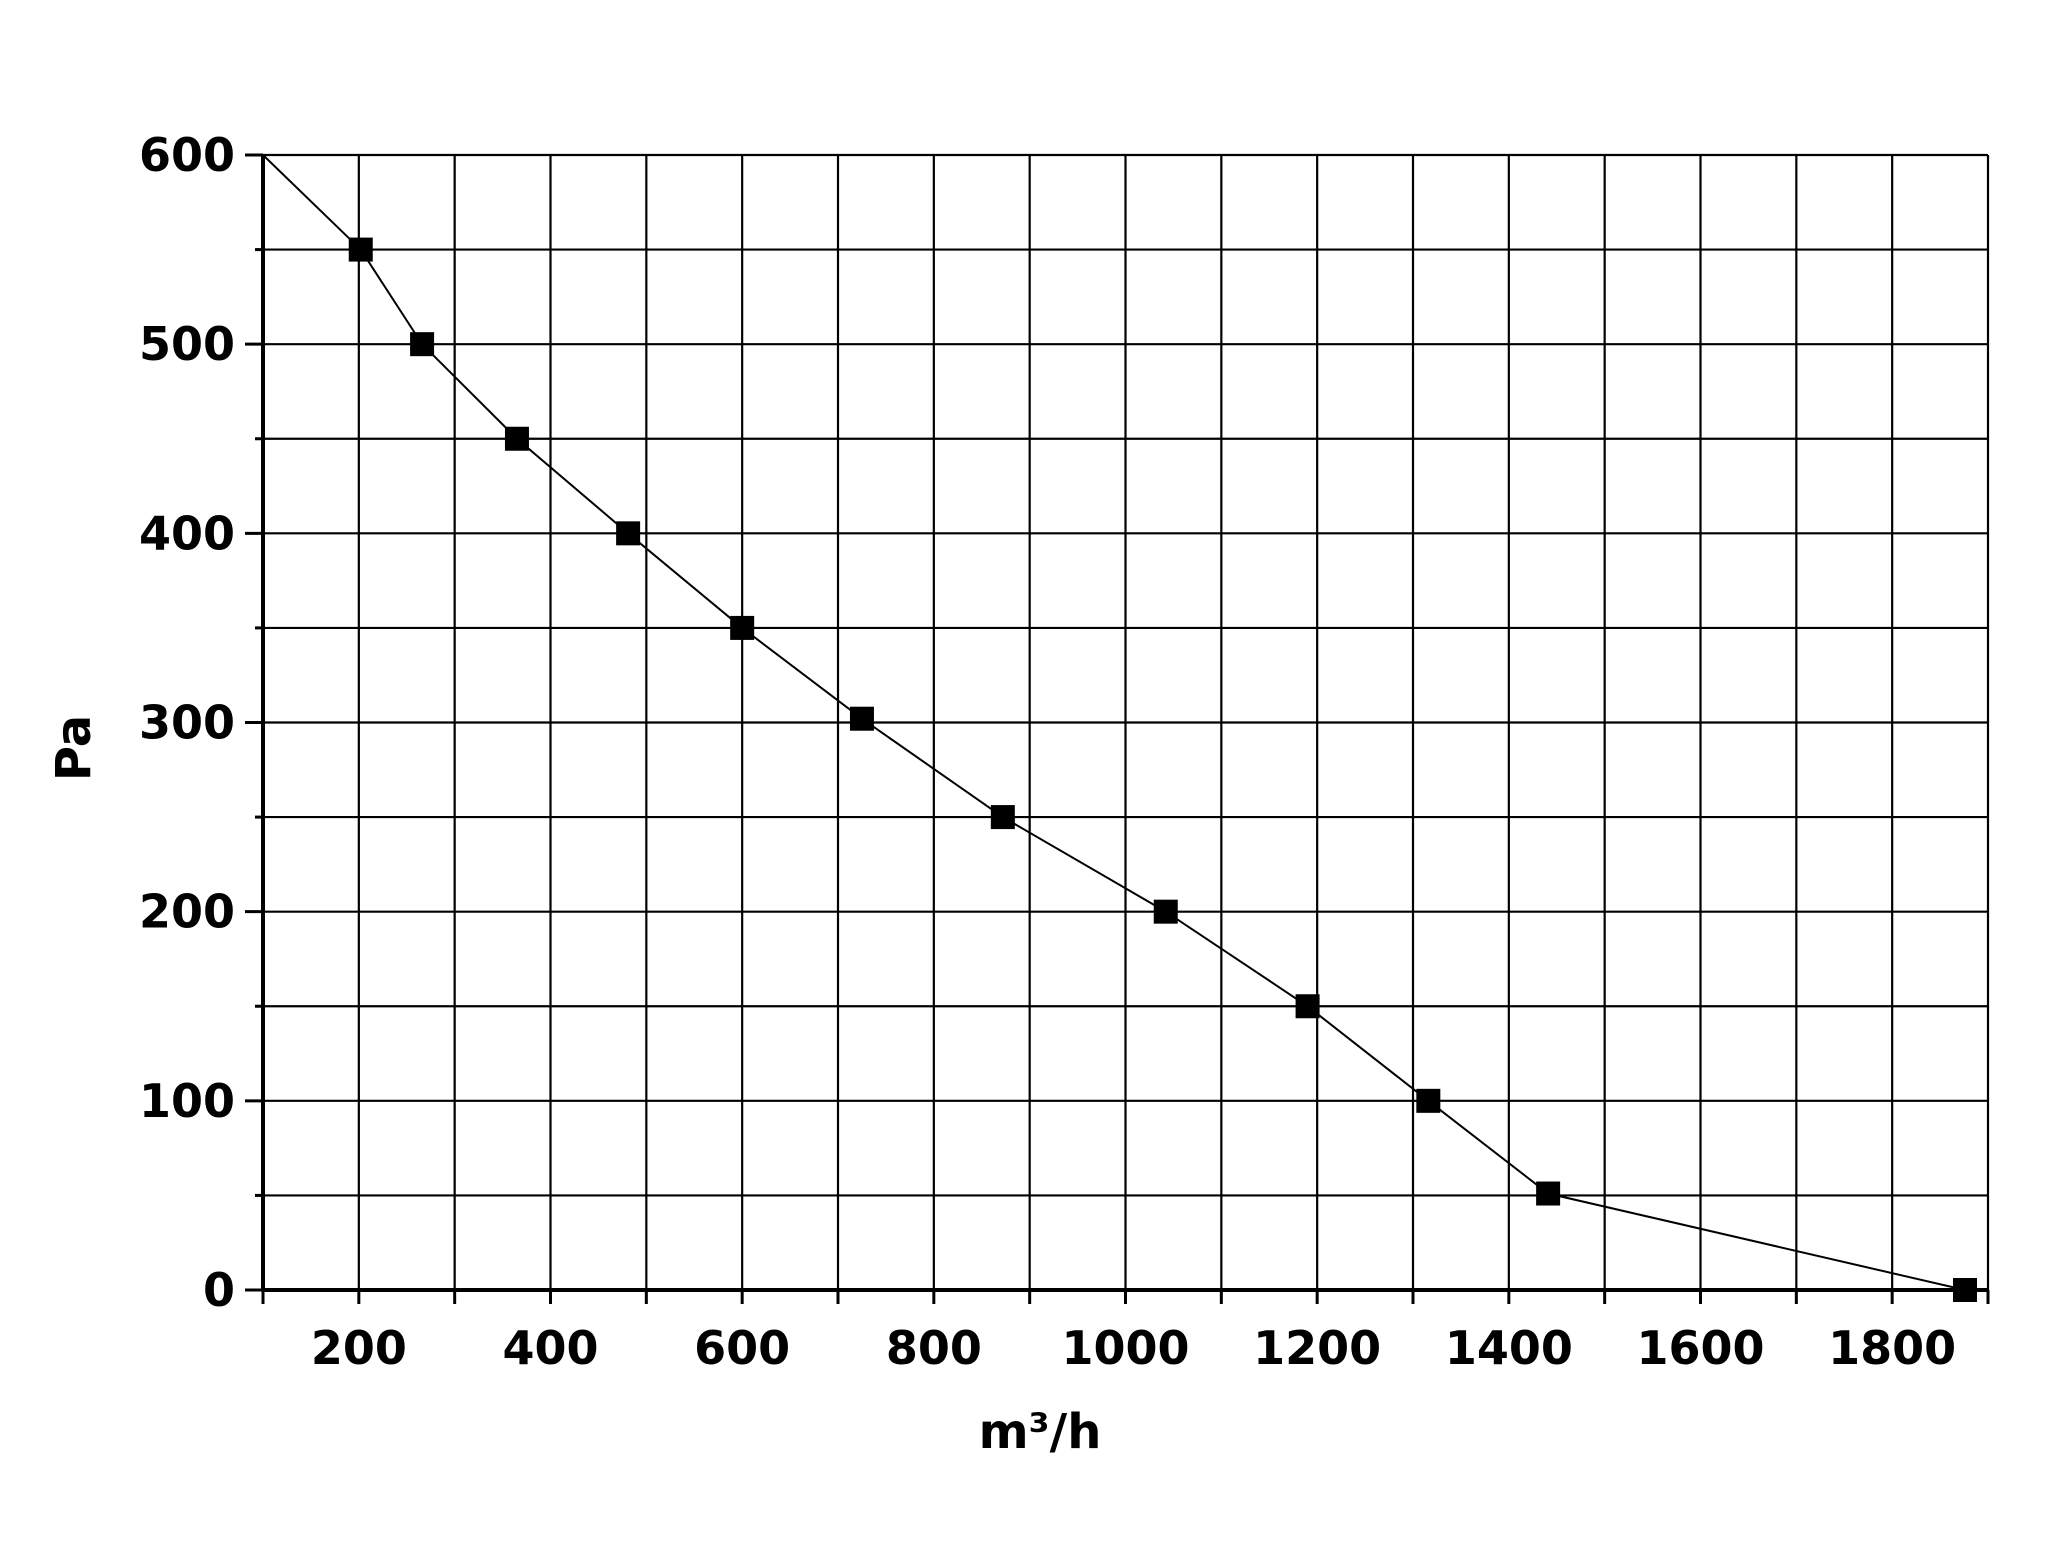 Image resolution: width=2048 pixels, height=1541 pixels. What do you see at coordinates (187, 344) in the screenshot?
I see `y-tick-label: 500` at bounding box center [187, 344].